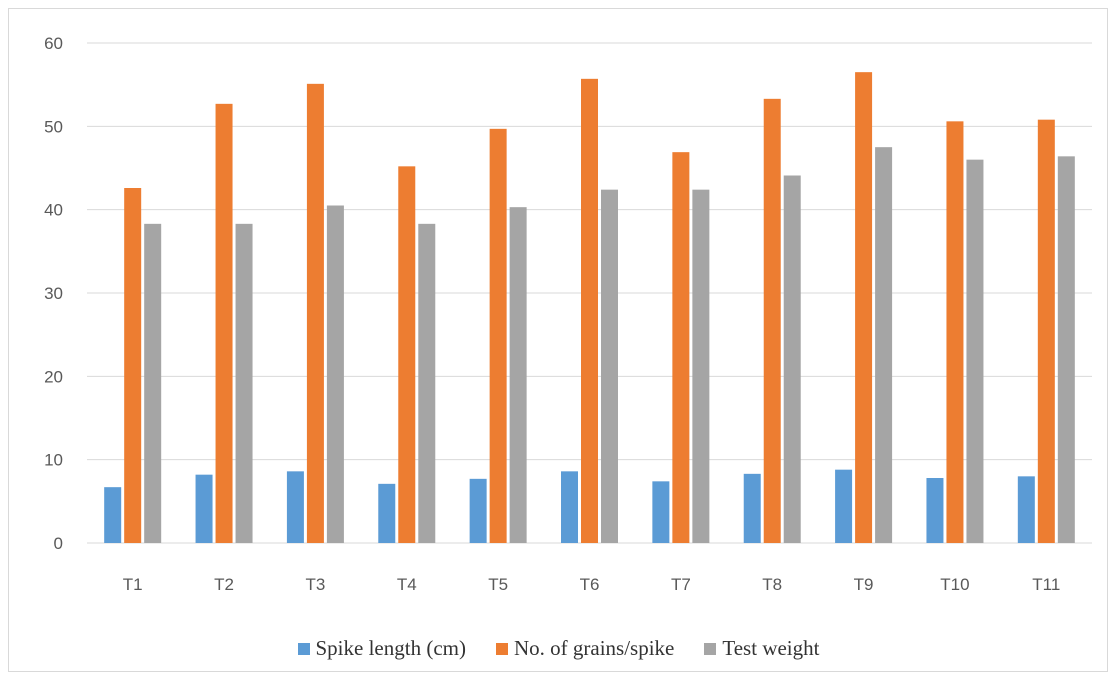 The image size is (1117, 677). I want to click on y-tick-label: 60, so click(53, 43).